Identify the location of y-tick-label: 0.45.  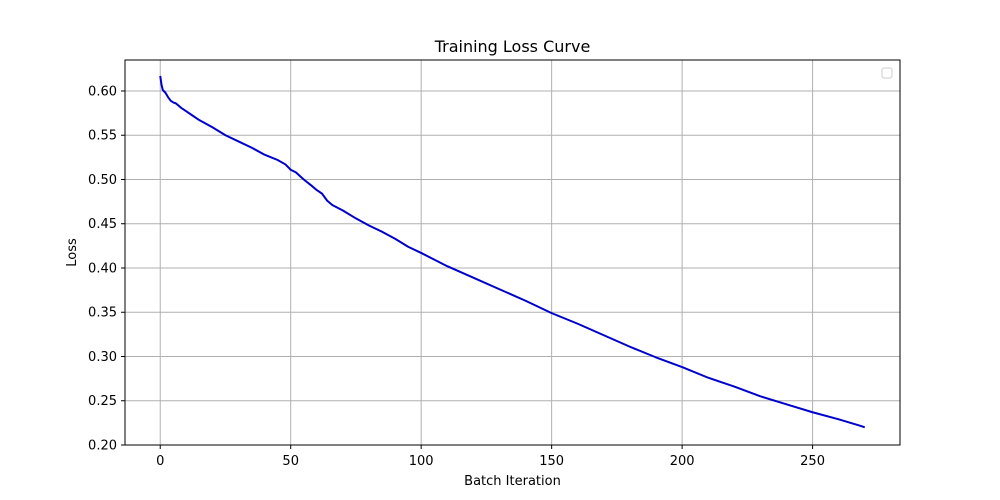
(102, 224).